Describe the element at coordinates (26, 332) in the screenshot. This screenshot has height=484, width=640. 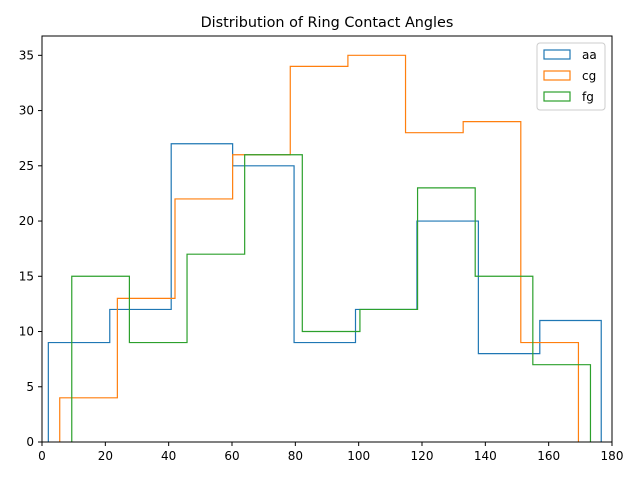
I see `y-tick-label: 10` at that location.